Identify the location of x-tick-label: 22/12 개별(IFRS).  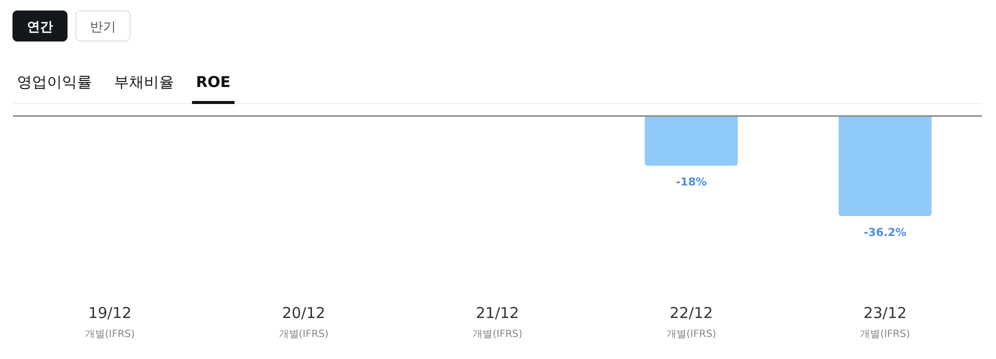
(691, 322).